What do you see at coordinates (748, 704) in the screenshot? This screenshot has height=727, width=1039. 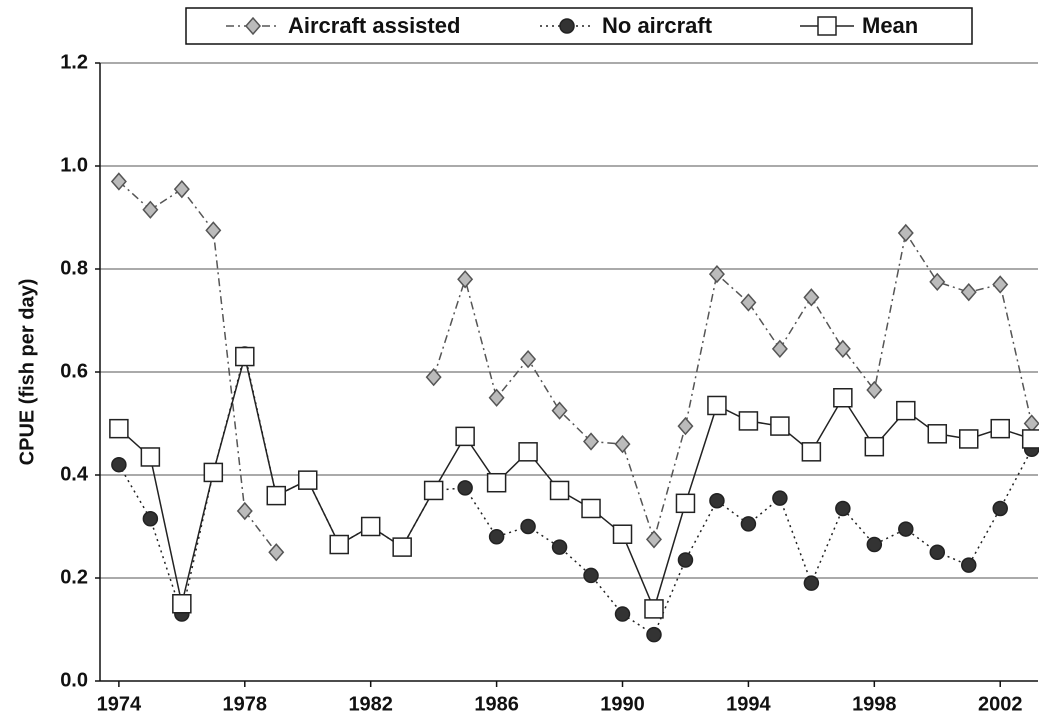 I see `x-tick-label: 1994` at bounding box center [748, 704].